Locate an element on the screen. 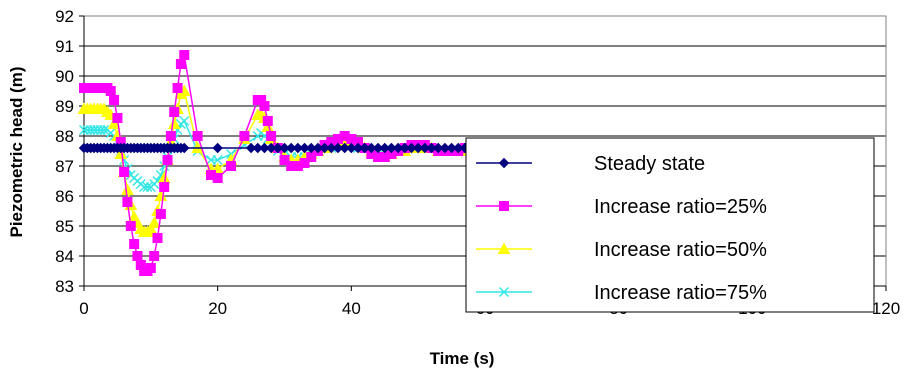 The height and width of the screenshot is (375, 904). legend-item-1: Steady state is located at coordinates (590, 164).